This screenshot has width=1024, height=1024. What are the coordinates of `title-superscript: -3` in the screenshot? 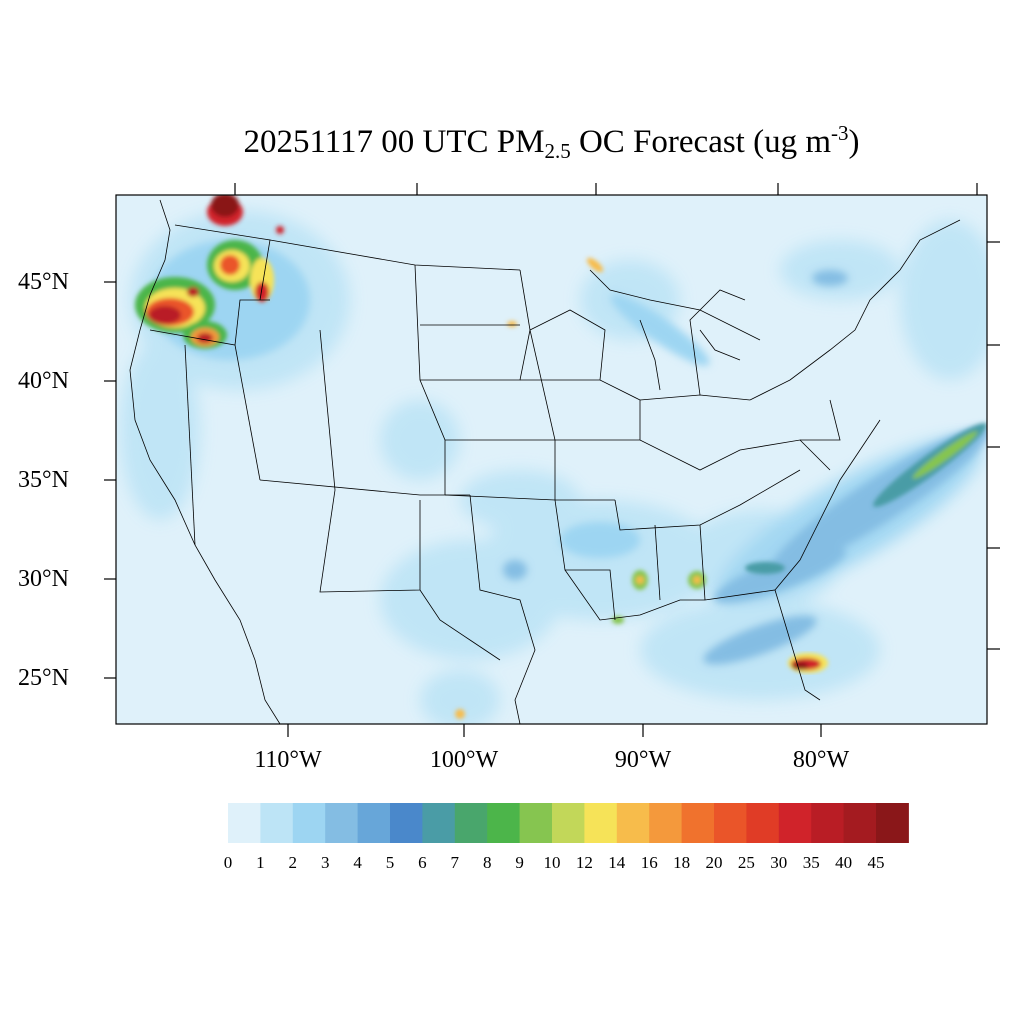 It's located at (840, 133).